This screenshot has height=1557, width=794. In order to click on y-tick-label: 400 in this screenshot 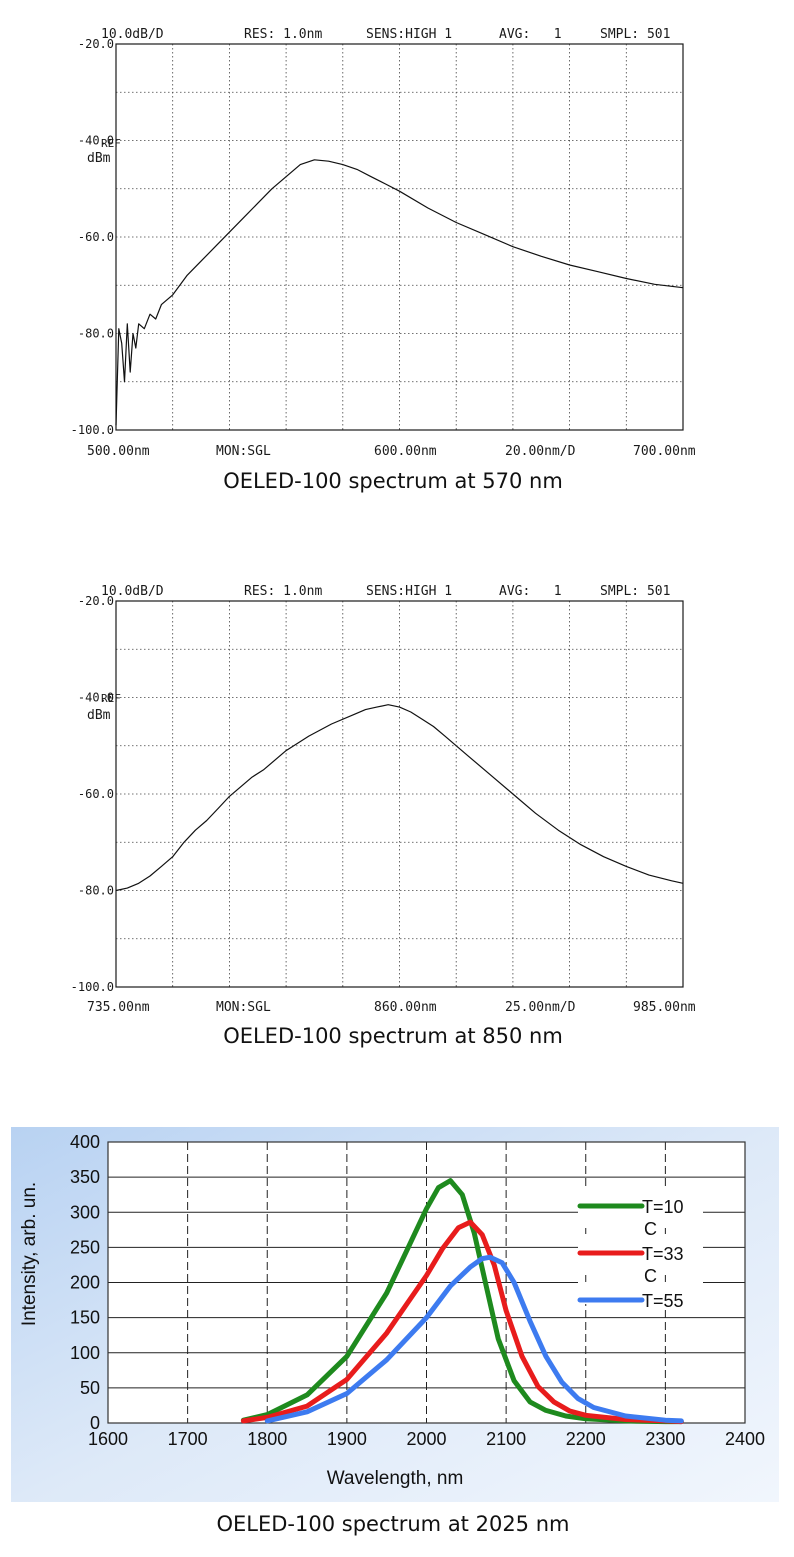, I will do `click(85, 1142)`.